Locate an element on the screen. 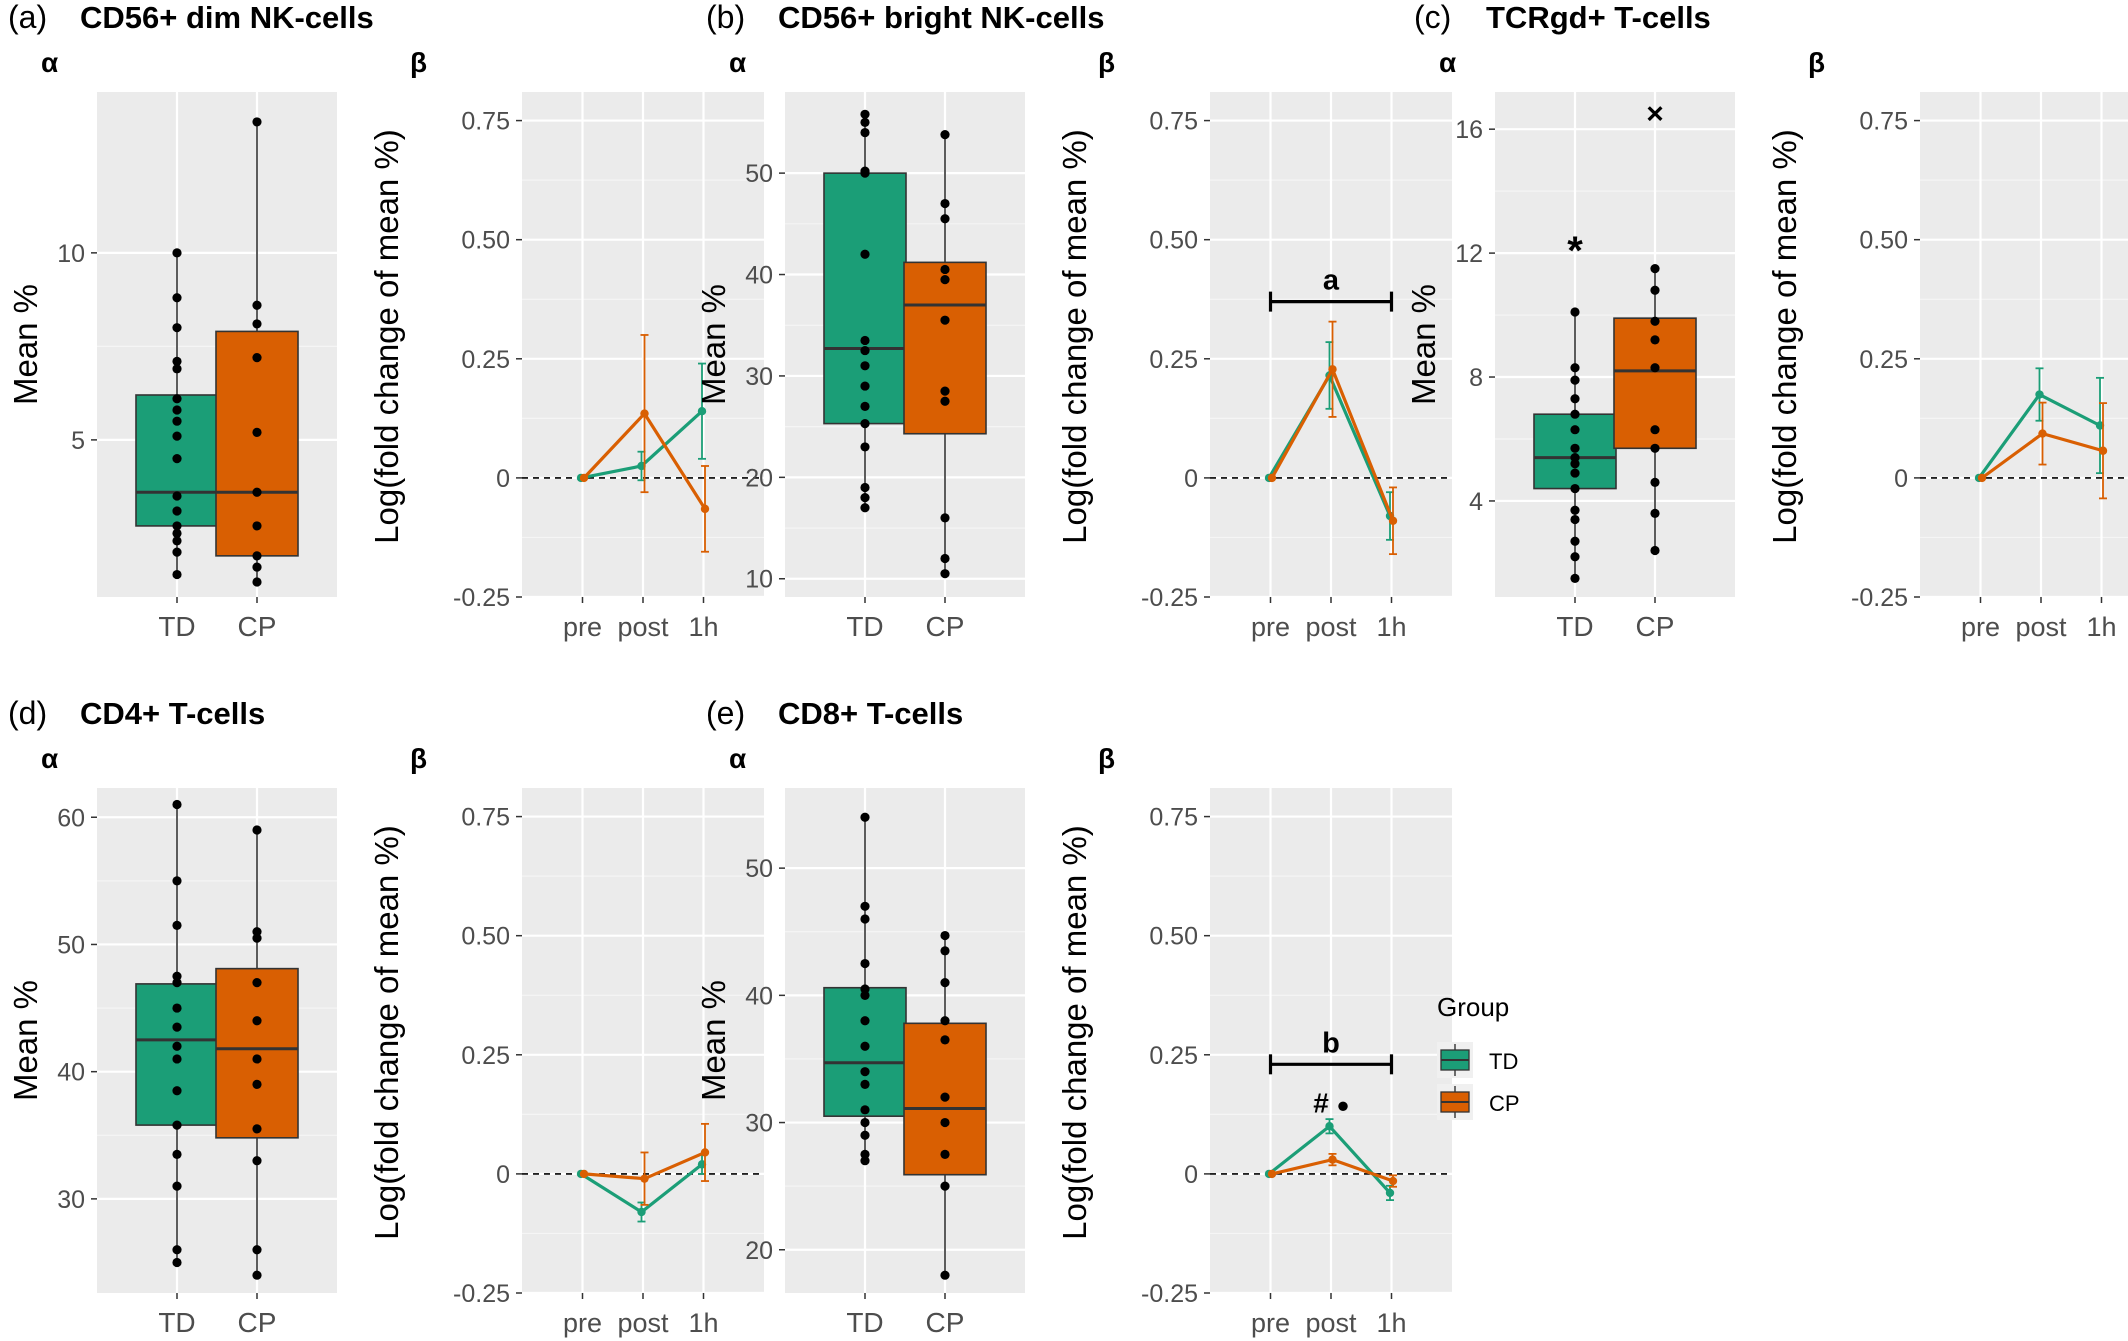  significance-marker: # is located at coordinates (1321, 1102).